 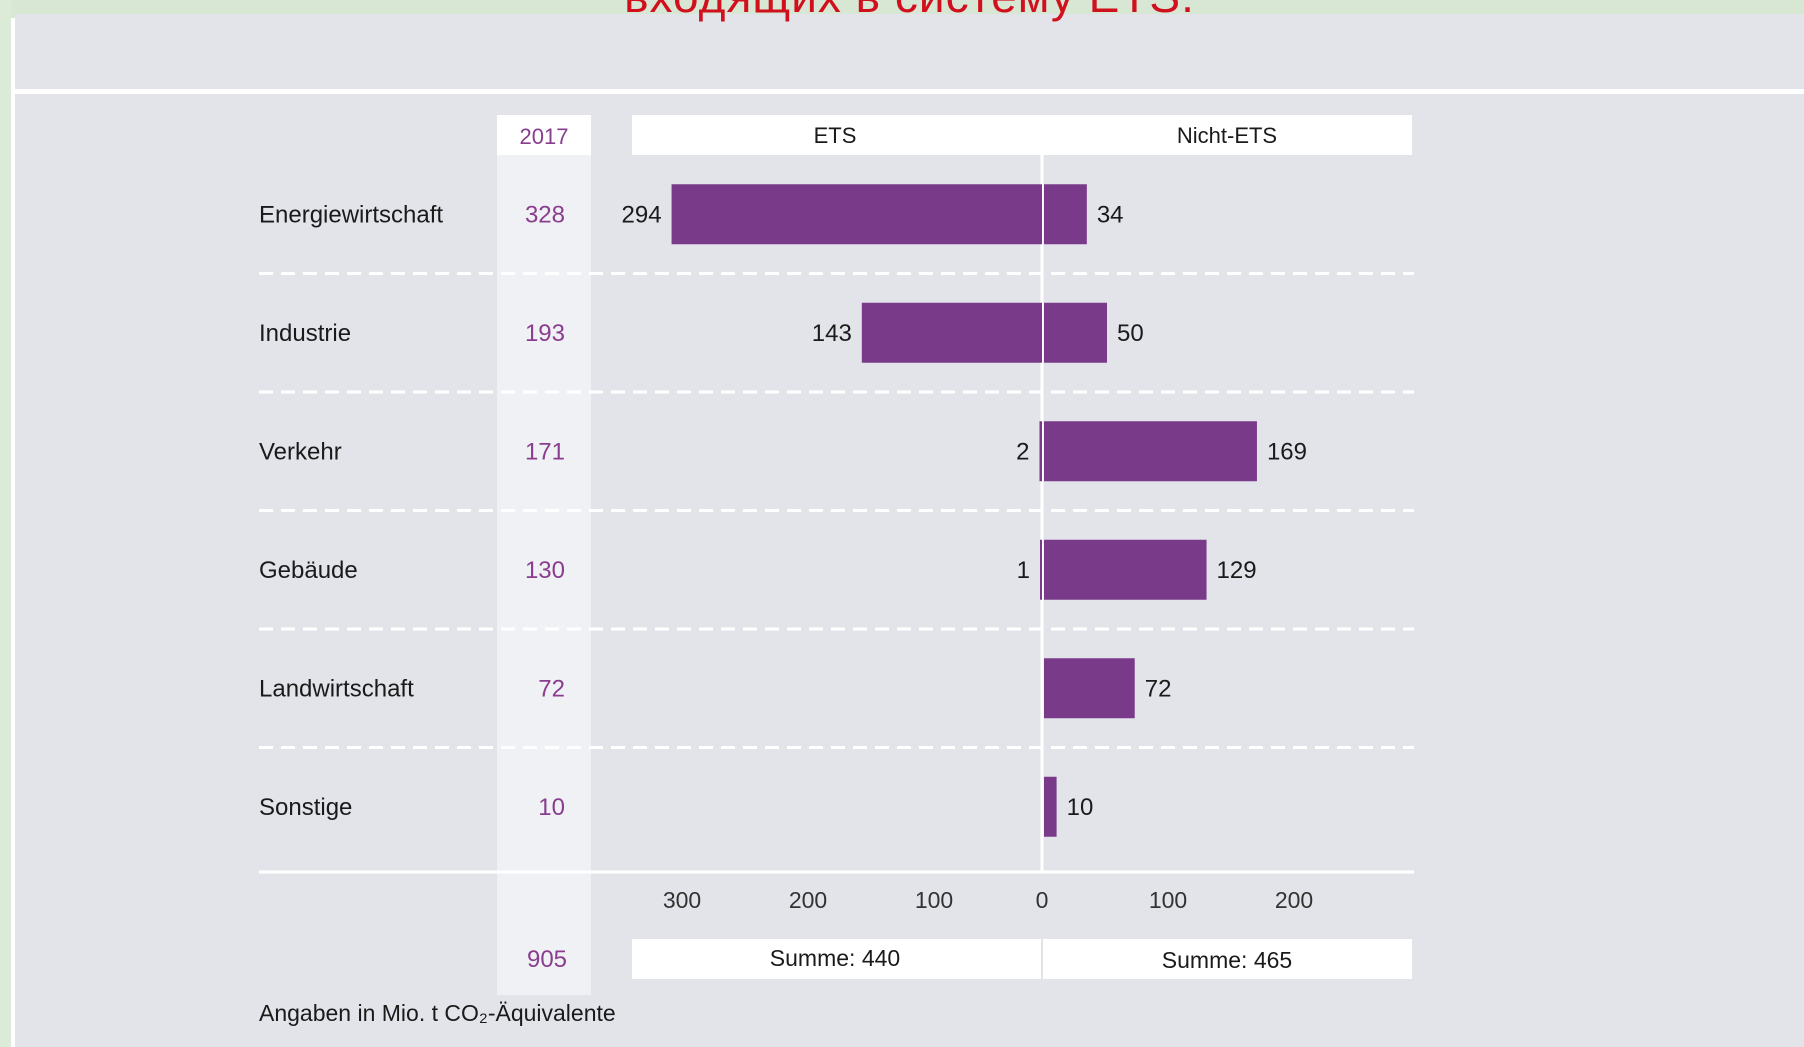 I want to click on row-total: 130, so click(x=545, y=570).